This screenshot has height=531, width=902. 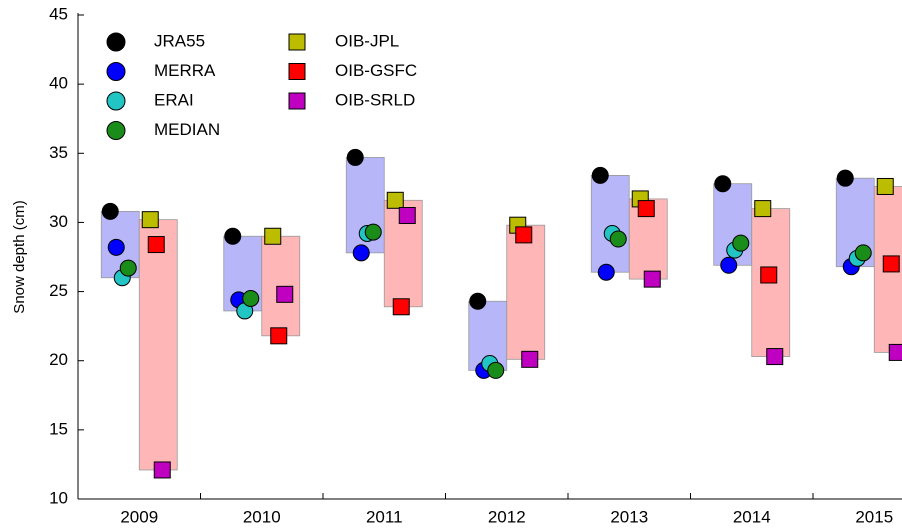 I want to click on y-axis-label: Snow depth (cm), so click(x=19, y=256).